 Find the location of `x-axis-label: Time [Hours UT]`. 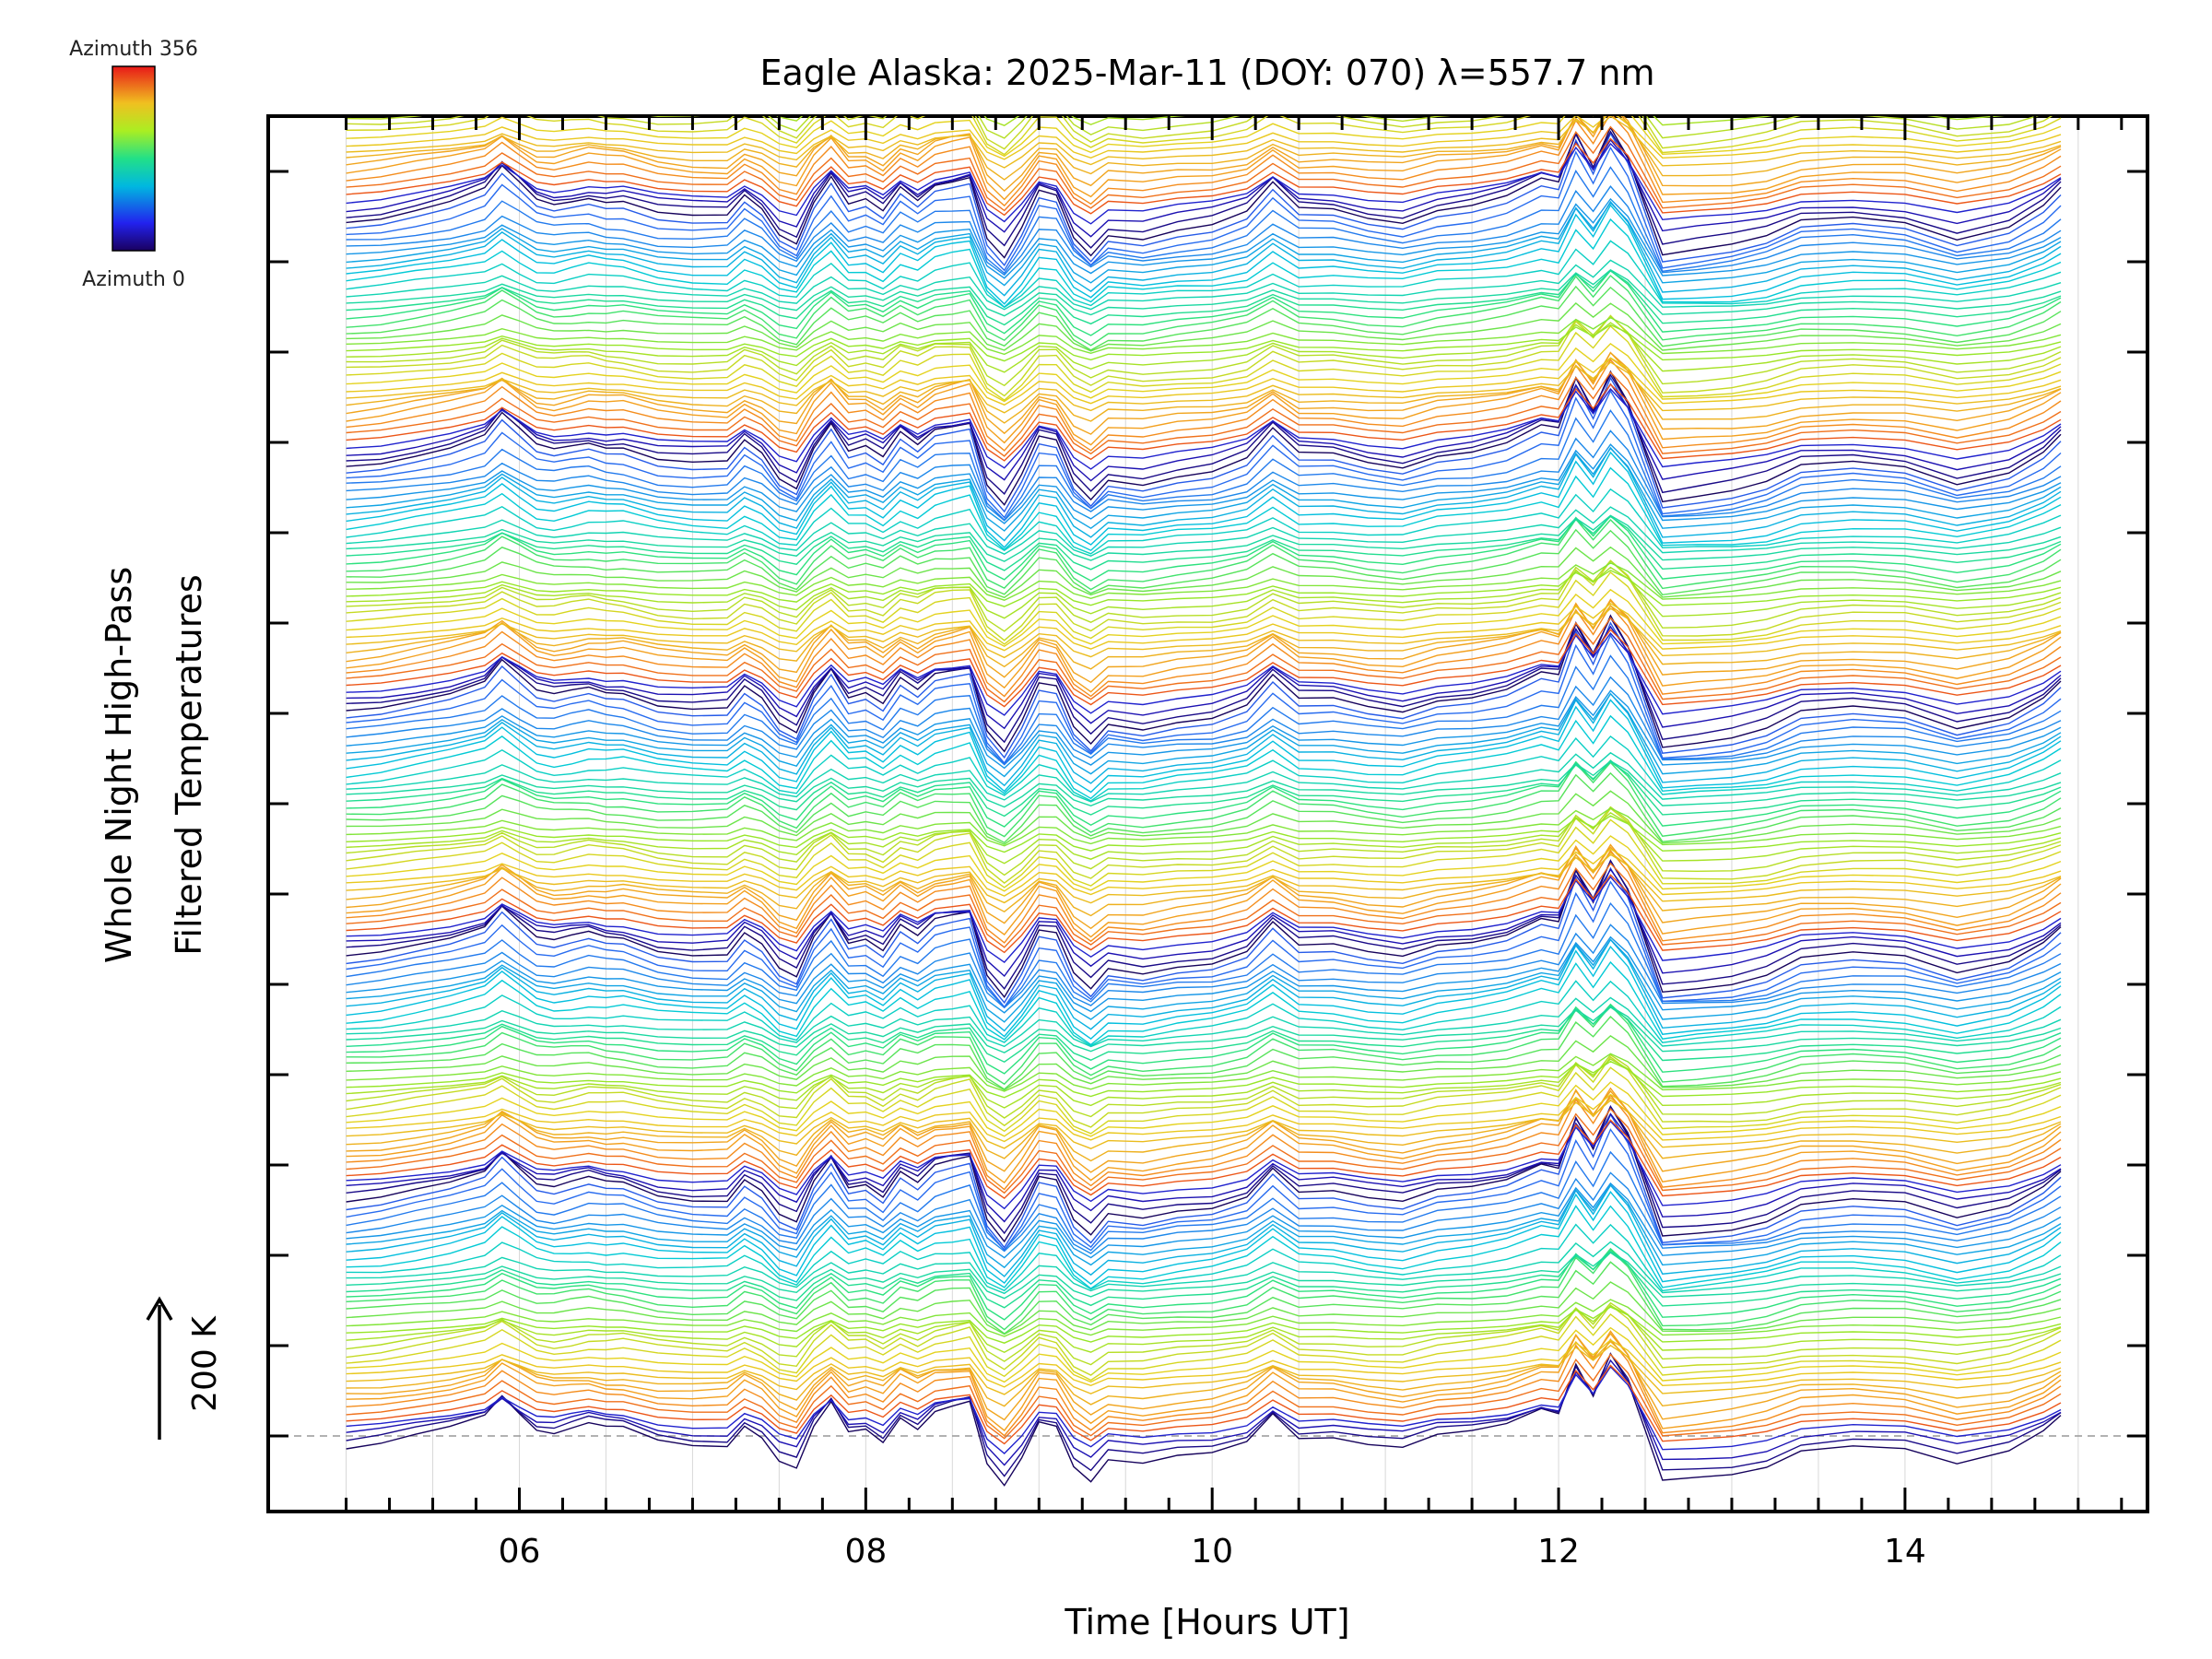

x-axis-label: Time [Hours UT] is located at coordinates (1206, 1622).